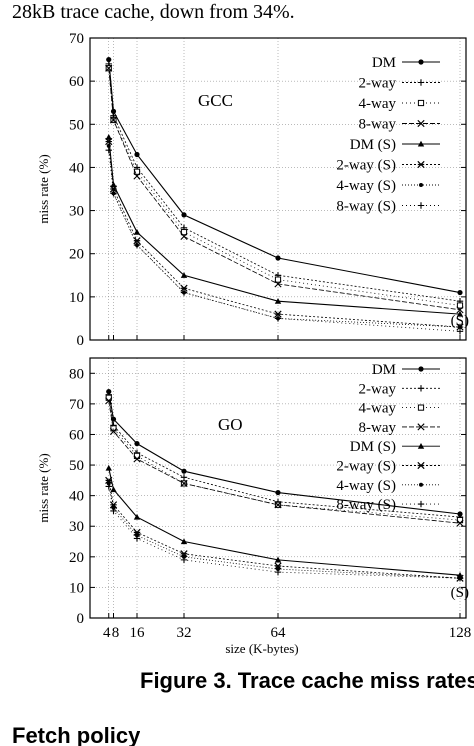  I want to click on go-legend-marker-4-way, so click(421, 407).